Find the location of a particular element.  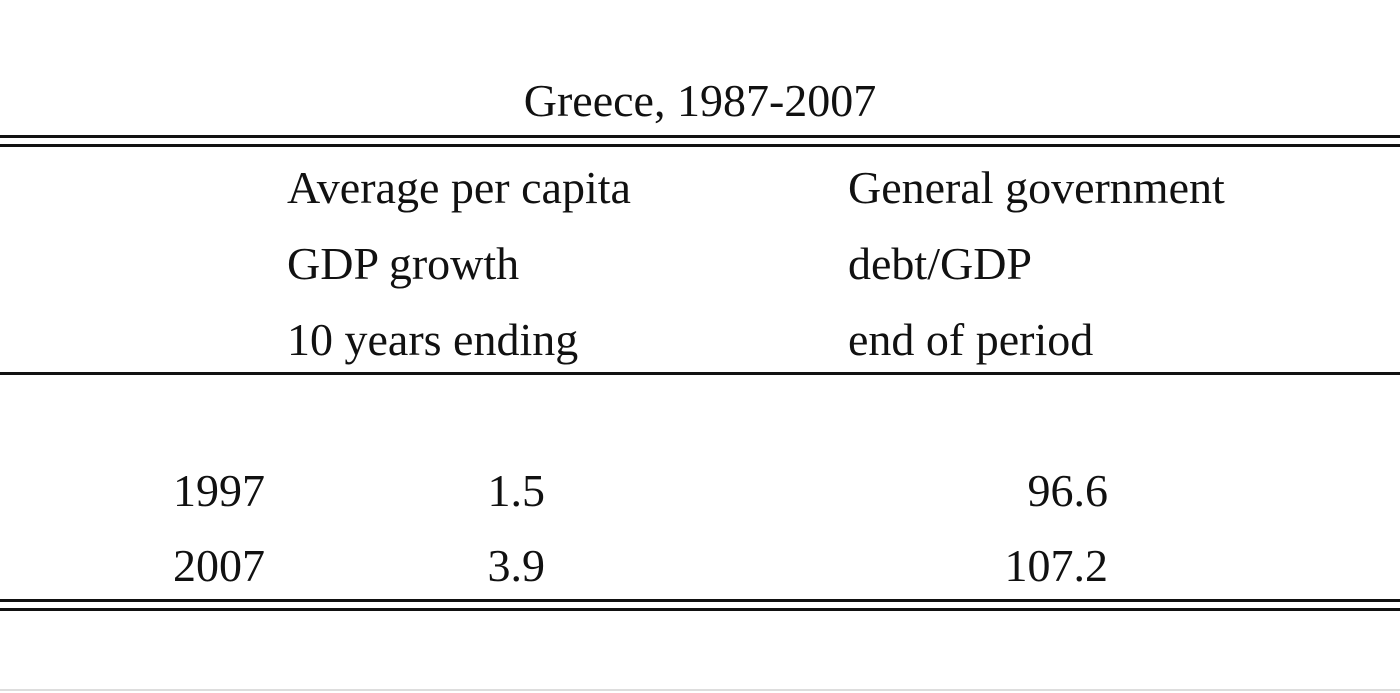

column-header: Average per capita is located at coordinates (459, 187).